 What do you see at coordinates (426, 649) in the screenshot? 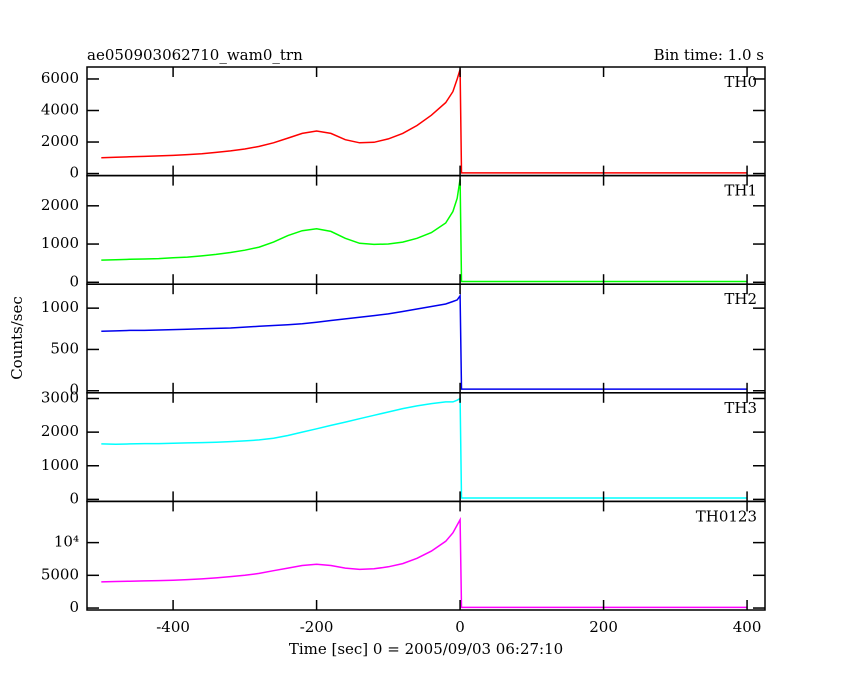
I see `x-axis-label: Time [sec] 0 = 2005/09/03 06:27:10` at bounding box center [426, 649].